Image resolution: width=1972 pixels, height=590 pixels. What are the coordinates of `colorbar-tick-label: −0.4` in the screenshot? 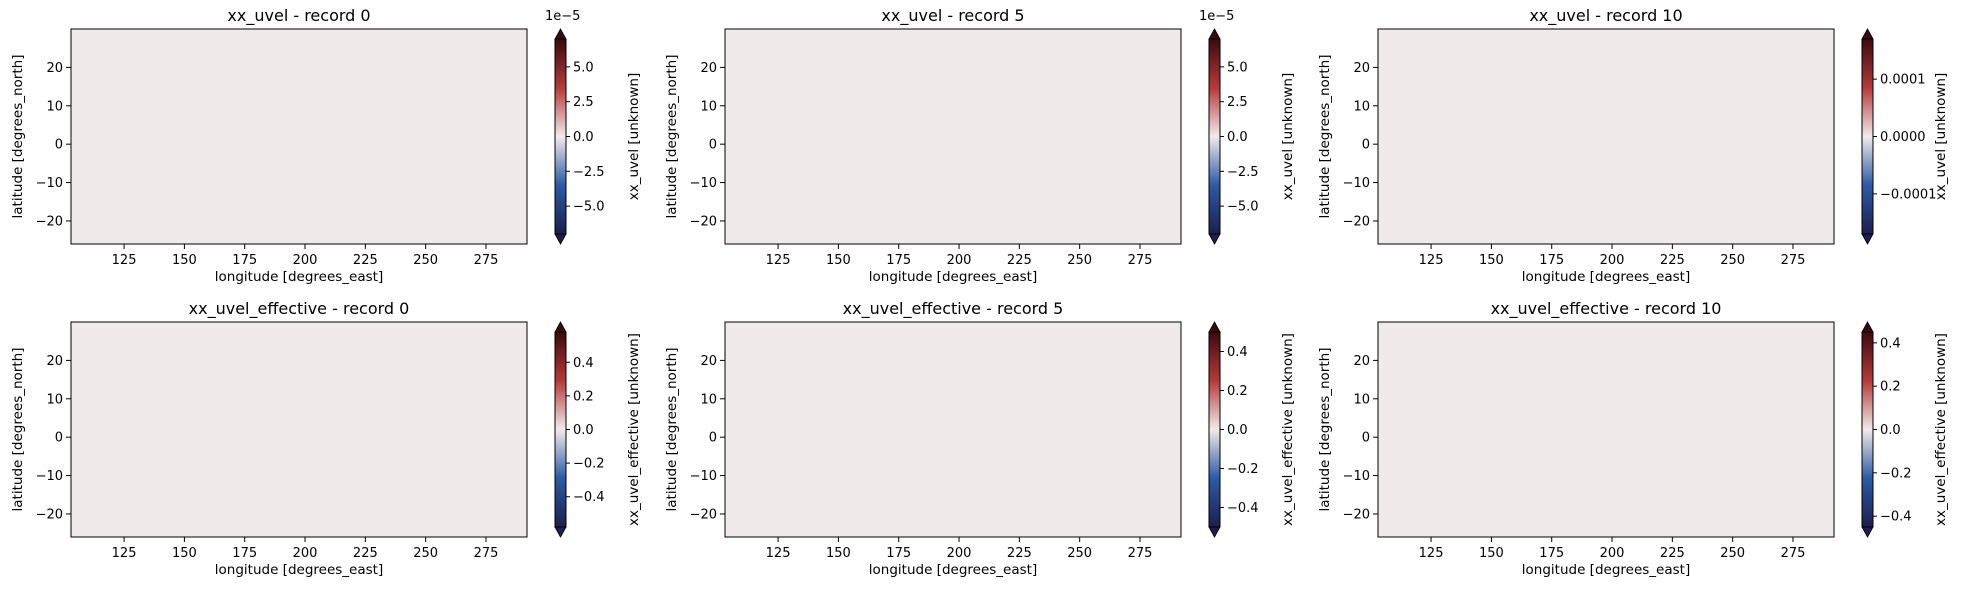 It's located at (1243, 508).